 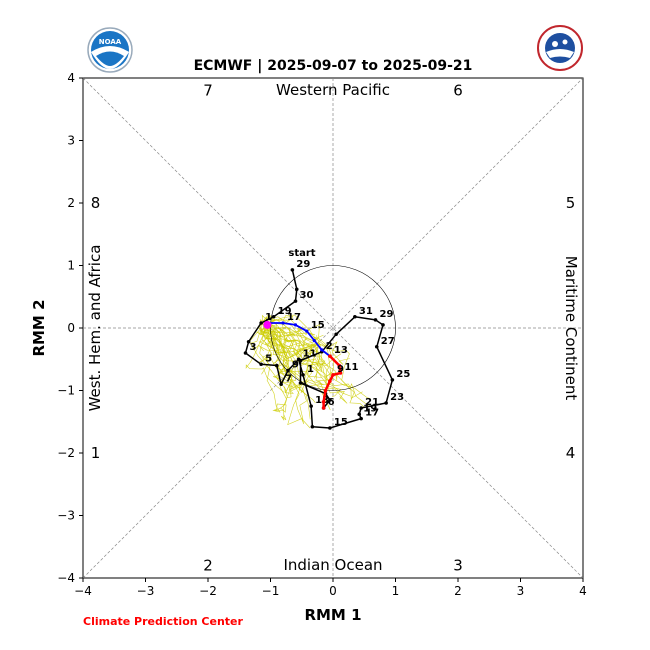 I want to click on forecast-mean-point-label: 13, so click(x=341, y=350).